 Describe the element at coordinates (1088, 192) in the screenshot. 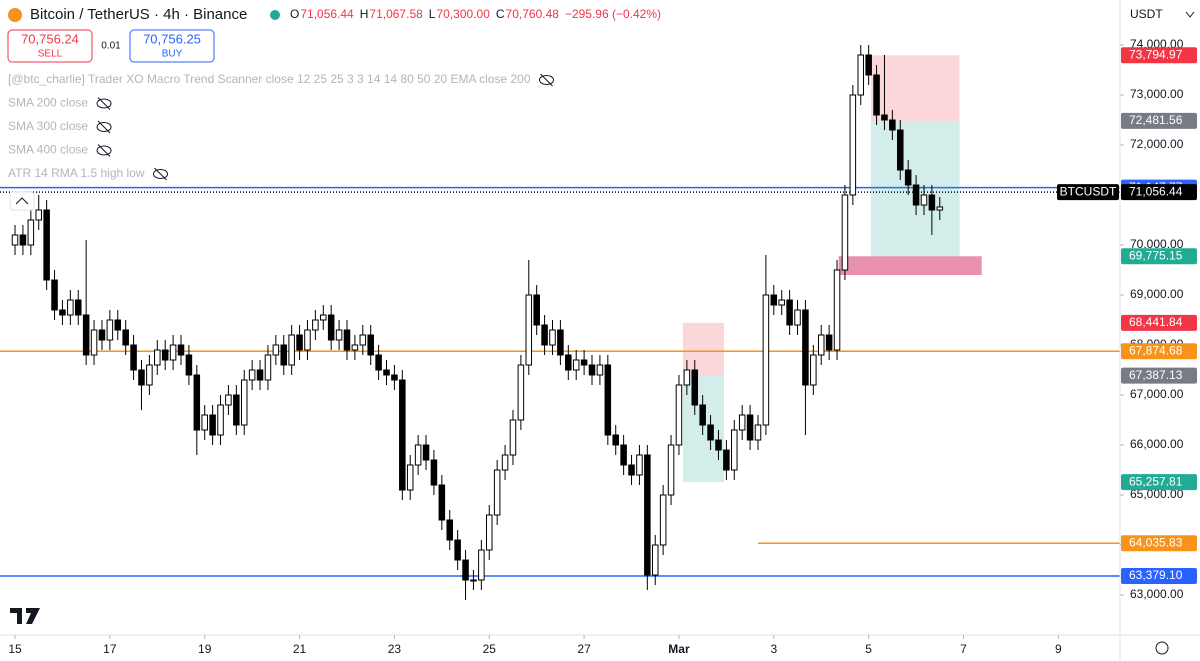

I see `symbol-label-bg` at that location.